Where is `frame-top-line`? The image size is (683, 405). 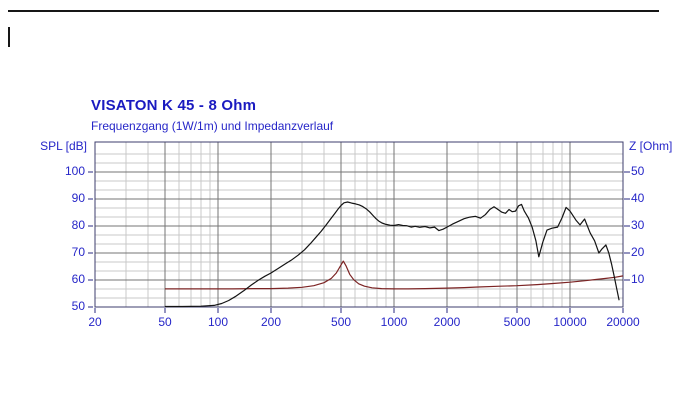
frame-top-line is located at coordinates (333, 11).